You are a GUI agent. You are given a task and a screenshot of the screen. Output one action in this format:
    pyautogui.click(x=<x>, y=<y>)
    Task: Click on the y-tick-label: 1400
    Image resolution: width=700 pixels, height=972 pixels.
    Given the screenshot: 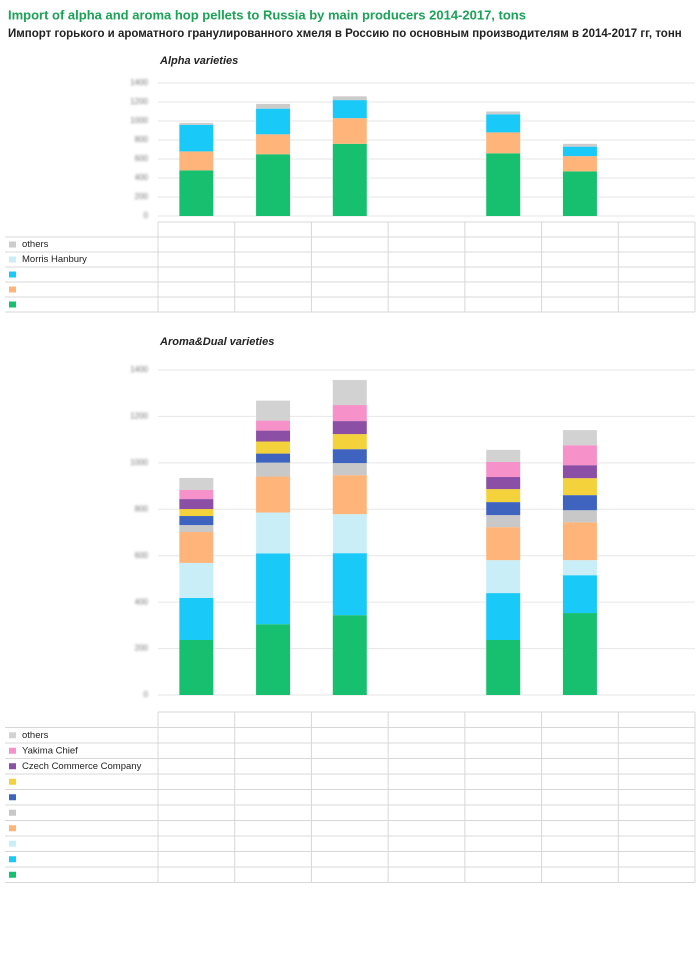 What is the action you would take?
    pyautogui.click(x=139, y=369)
    